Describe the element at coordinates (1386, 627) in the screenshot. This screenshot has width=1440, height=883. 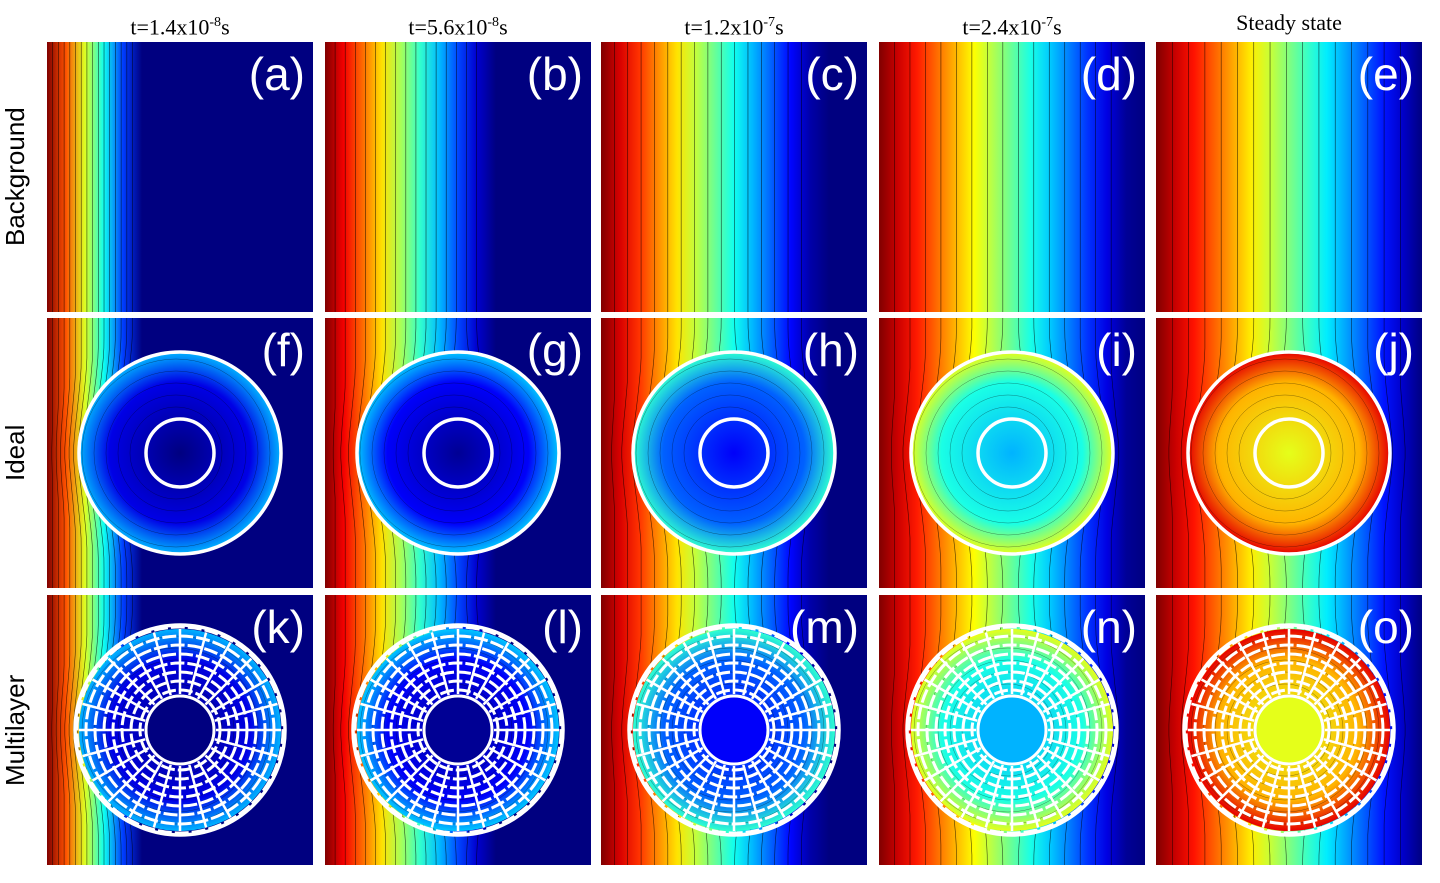
I see `panel-letter: (o)` at that location.